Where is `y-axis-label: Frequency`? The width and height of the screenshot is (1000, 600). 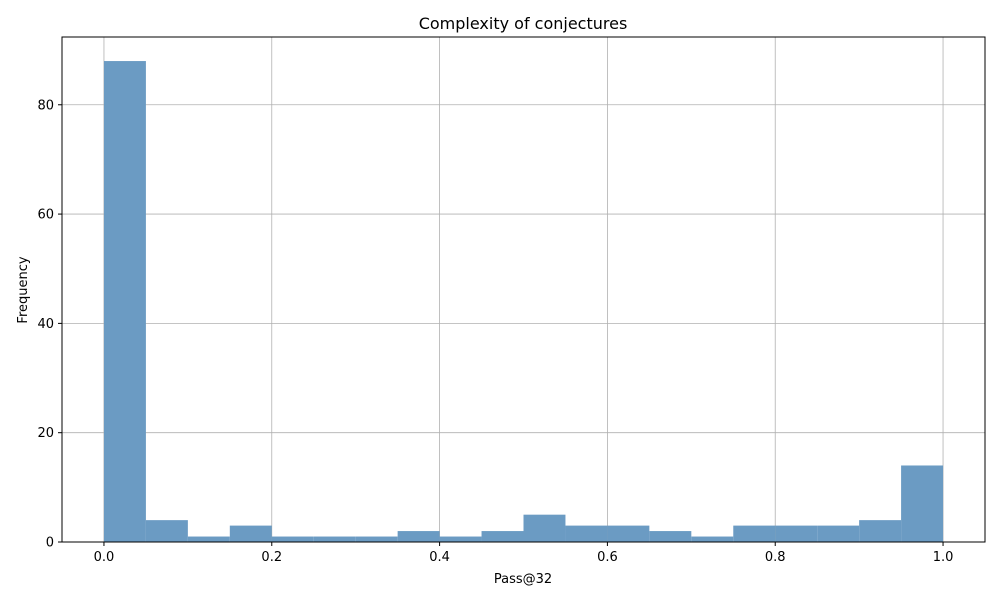 y-axis-label: Frequency is located at coordinates (23, 289).